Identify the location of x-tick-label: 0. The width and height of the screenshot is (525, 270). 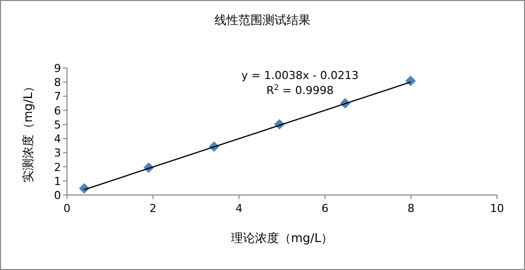
(67, 208).